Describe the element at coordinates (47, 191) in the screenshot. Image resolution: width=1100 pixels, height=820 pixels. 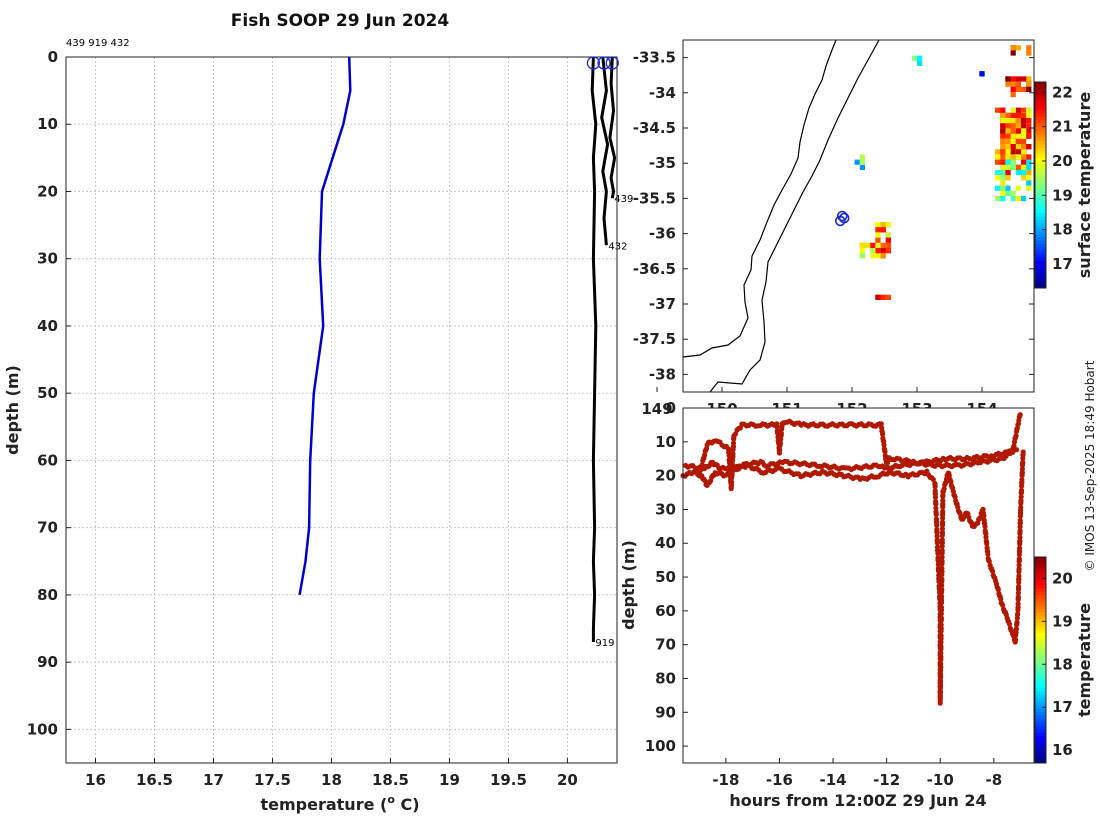
I see `y-tick-label: 20` at that location.